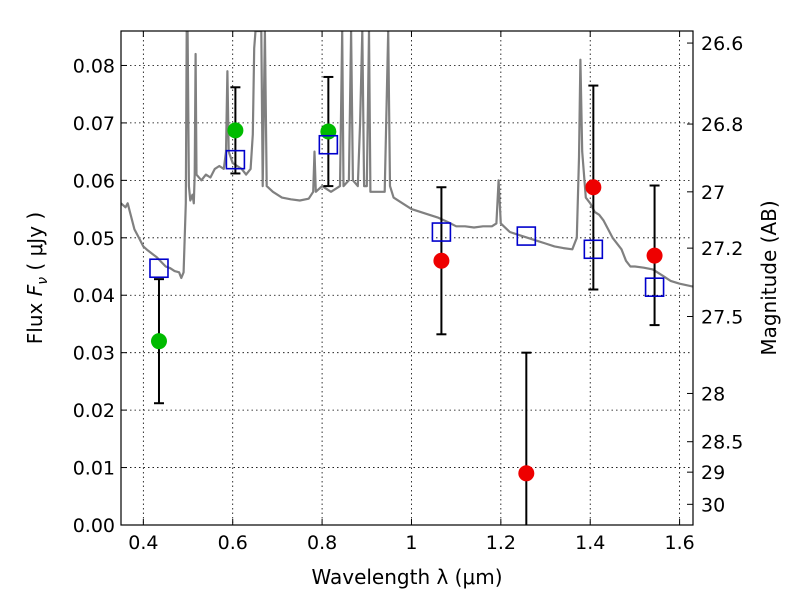 The height and width of the screenshot is (600, 800). I want to click on y-tick-label: 0.08, so click(94, 66).